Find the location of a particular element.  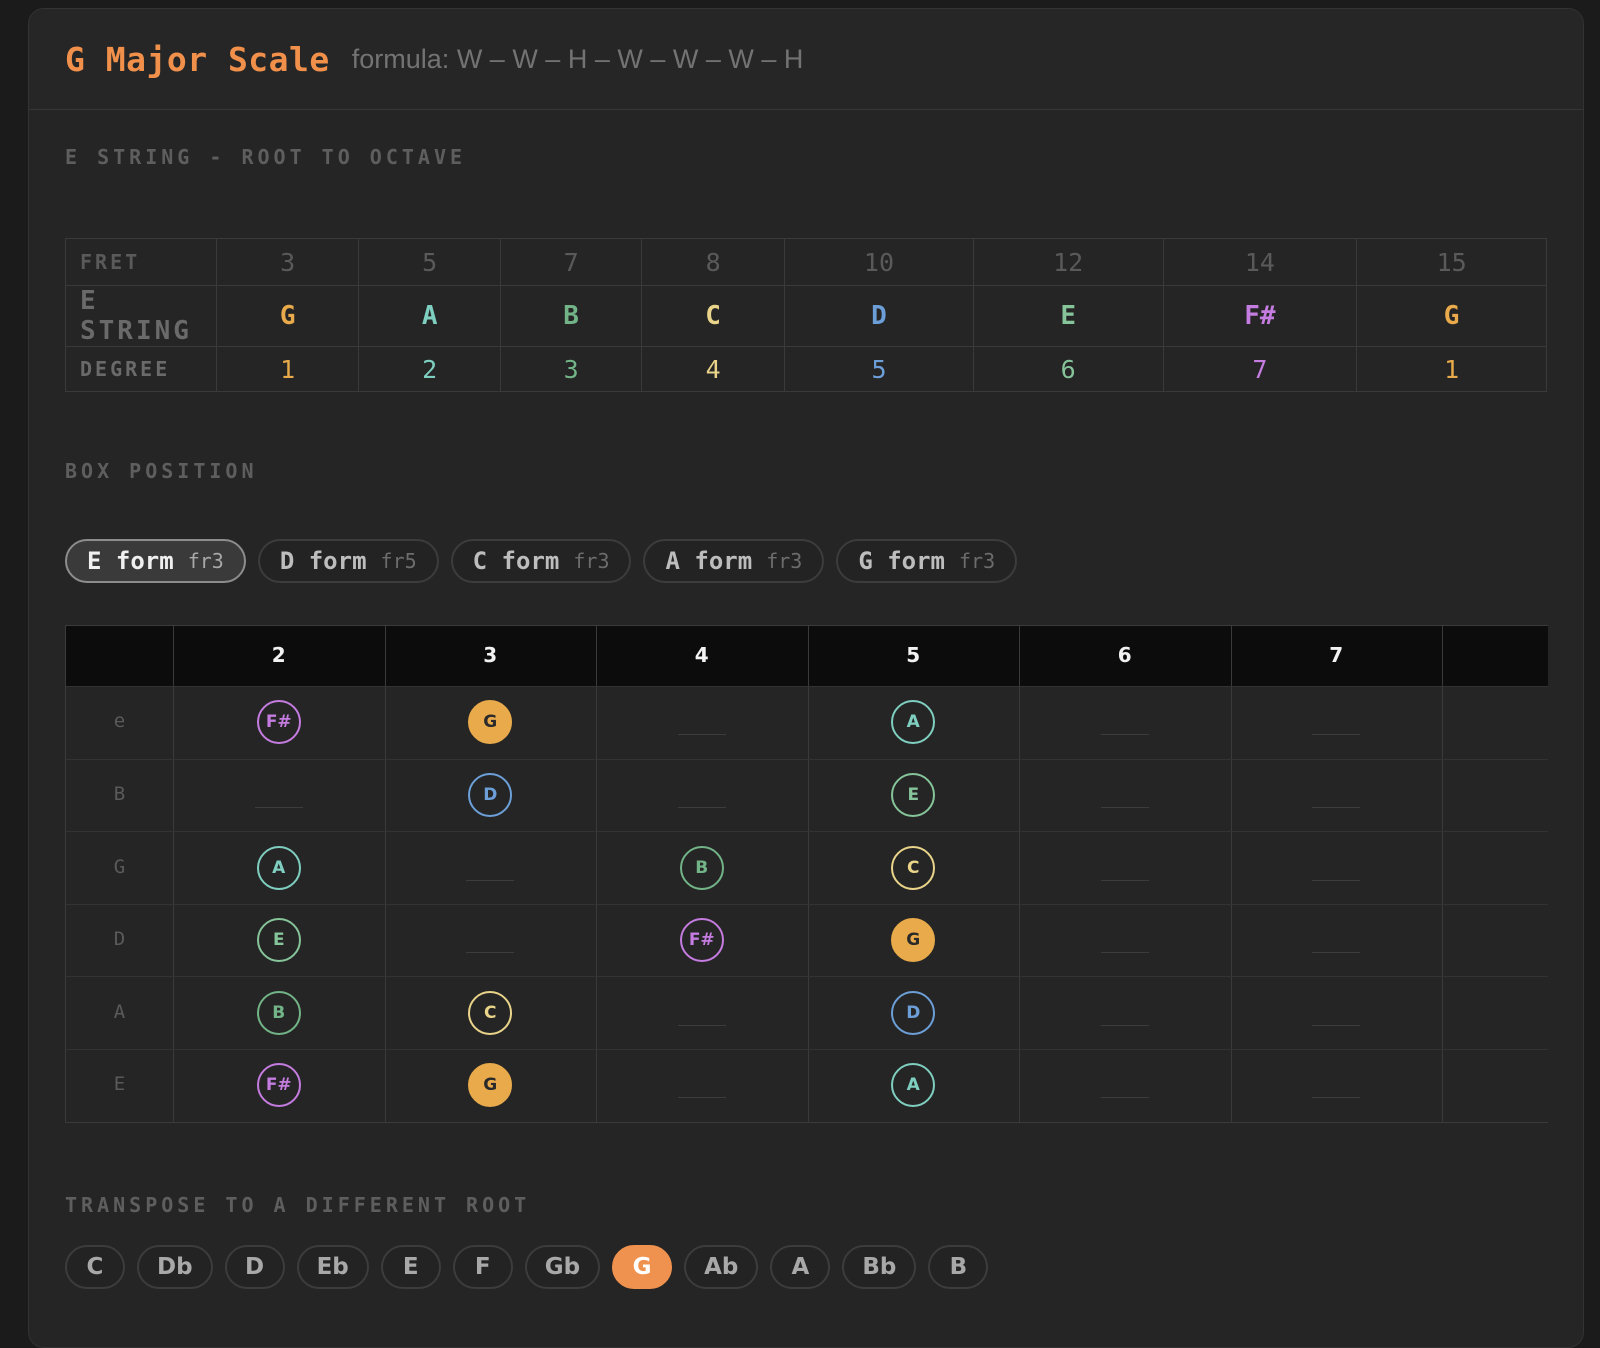

degree-cell: 2 is located at coordinates (430, 369).